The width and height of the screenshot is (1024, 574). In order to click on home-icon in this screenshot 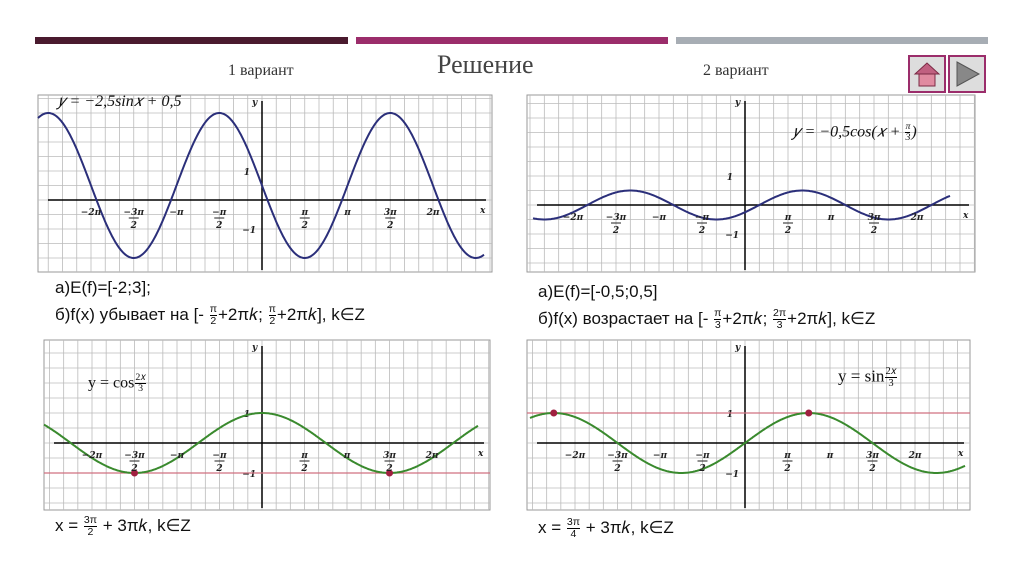, I will do `click(927, 74)`.